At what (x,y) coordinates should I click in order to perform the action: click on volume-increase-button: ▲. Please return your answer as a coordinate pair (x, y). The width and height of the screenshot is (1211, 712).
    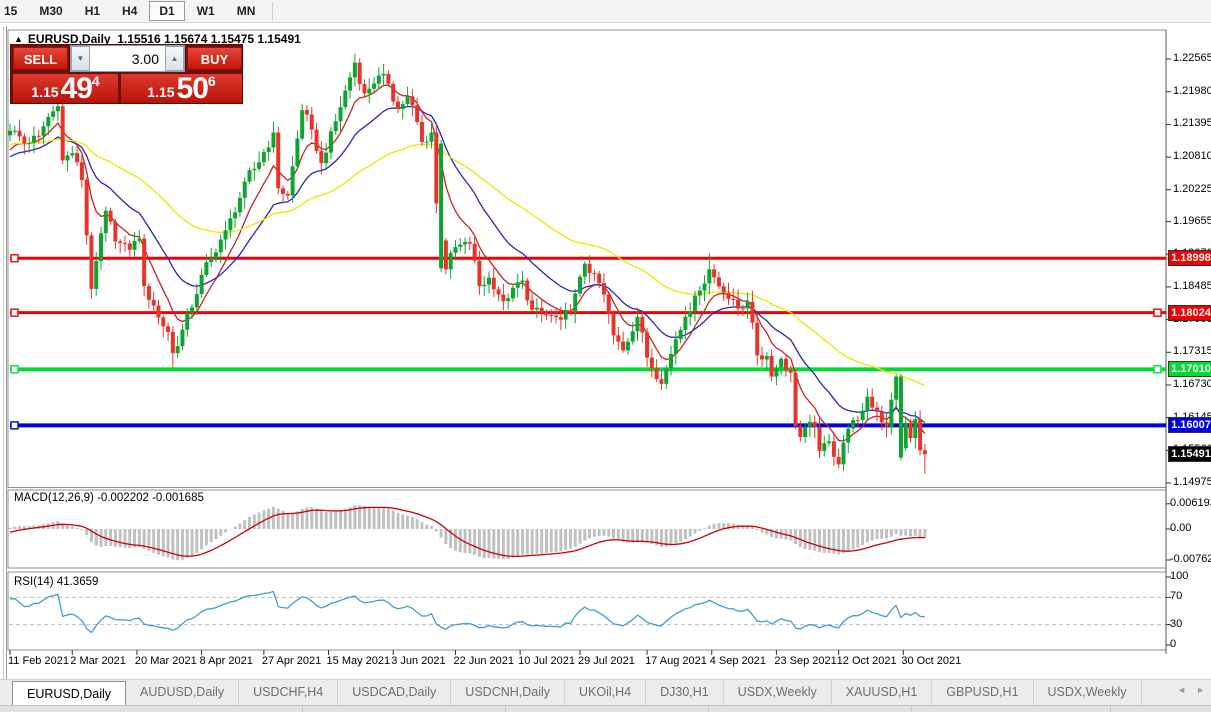
    Looking at the image, I should click on (174, 58).